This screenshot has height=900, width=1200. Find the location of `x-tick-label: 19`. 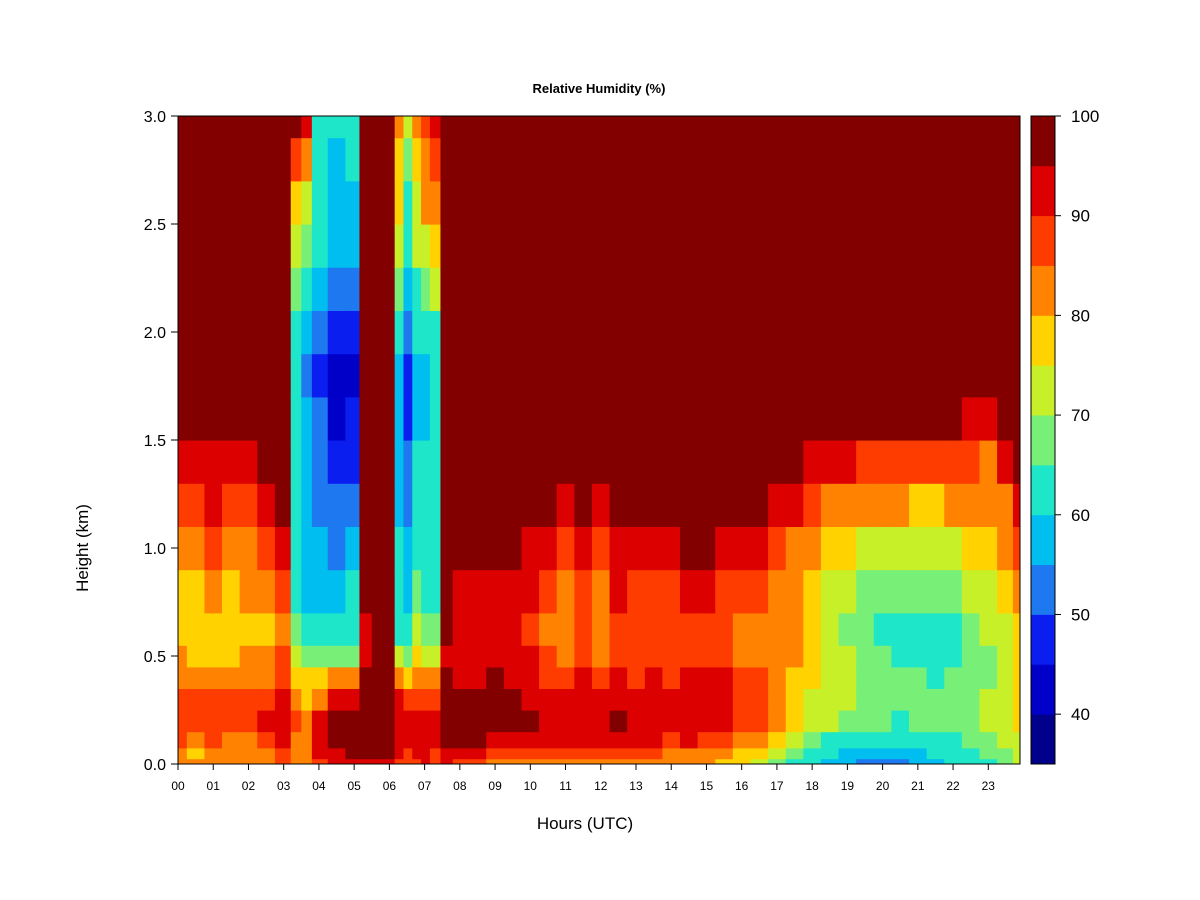

x-tick-label: 19 is located at coordinates (848, 786).